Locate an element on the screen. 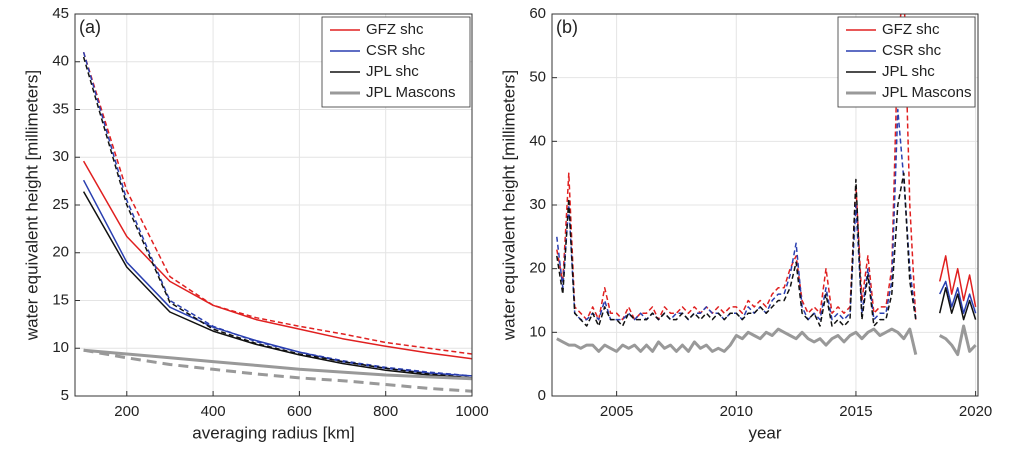 The width and height of the screenshot is (1010, 451). y-tick-label: 50 is located at coordinates (537, 77).